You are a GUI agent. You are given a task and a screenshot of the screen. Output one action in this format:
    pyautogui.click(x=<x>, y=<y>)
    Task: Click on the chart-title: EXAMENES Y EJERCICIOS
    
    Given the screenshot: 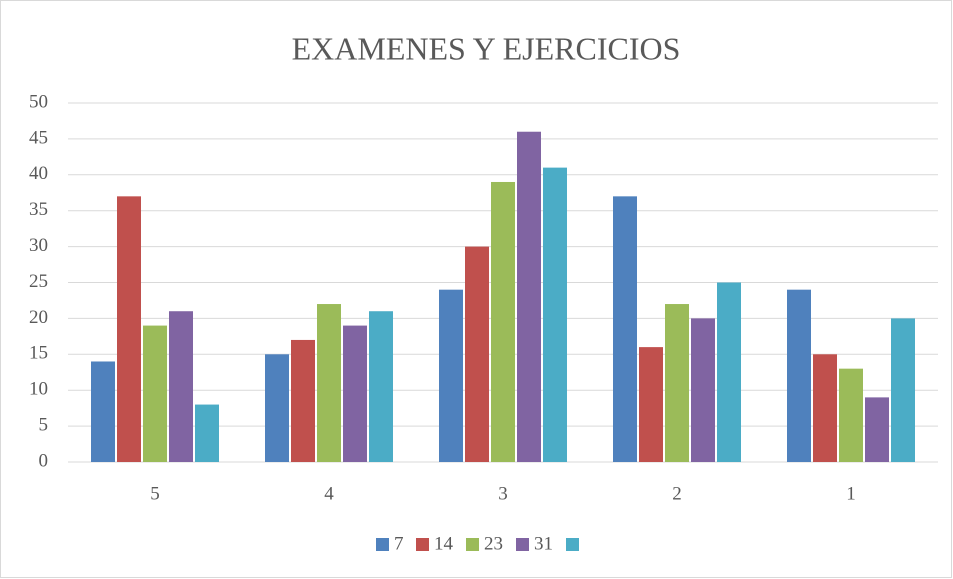 What is the action you would take?
    pyautogui.click(x=486, y=48)
    